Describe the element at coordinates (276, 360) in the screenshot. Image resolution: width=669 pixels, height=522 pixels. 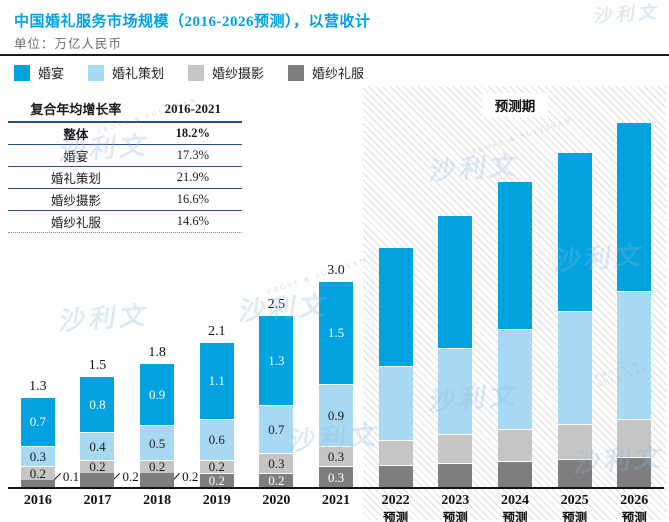
I see `bar-segment: 1.3` at that location.